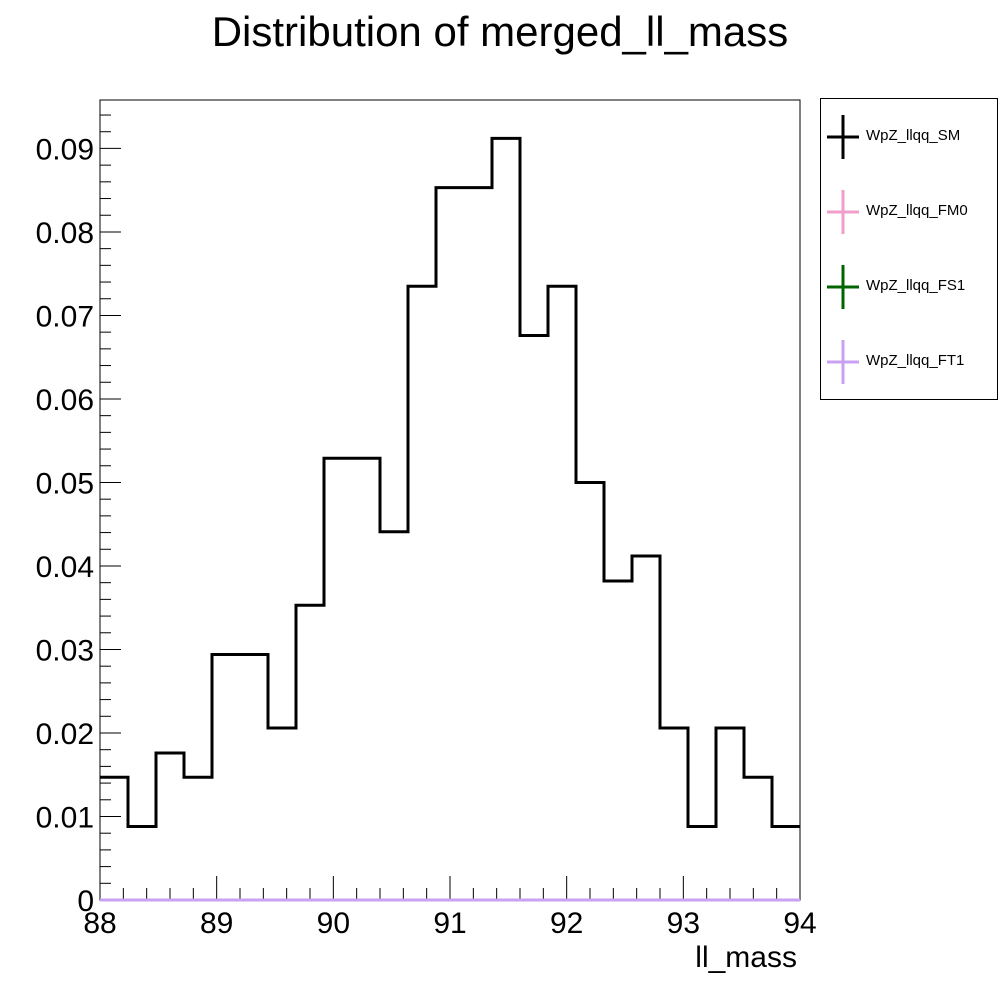  Describe the element at coordinates (65, 233) in the screenshot. I see `y-tick-label: 0.08` at that location.